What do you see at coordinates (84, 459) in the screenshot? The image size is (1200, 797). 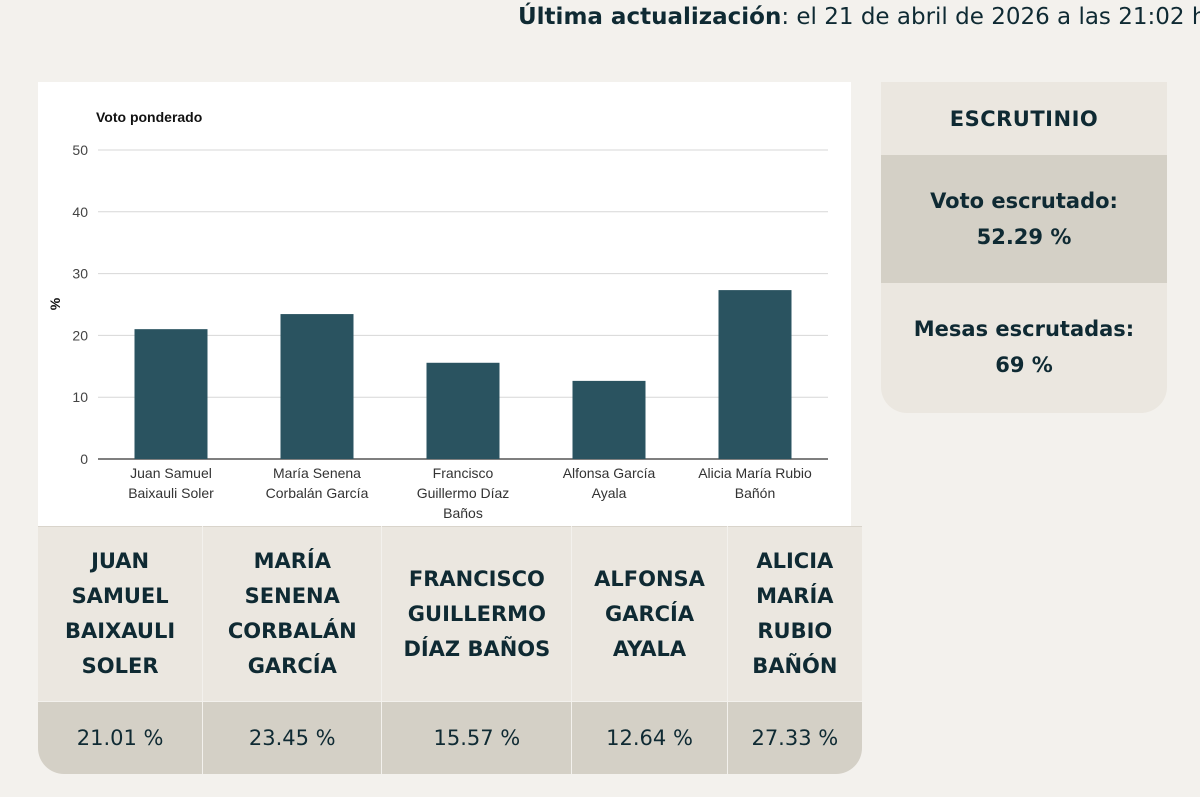 I see `y-tick-label: 0` at bounding box center [84, 459].